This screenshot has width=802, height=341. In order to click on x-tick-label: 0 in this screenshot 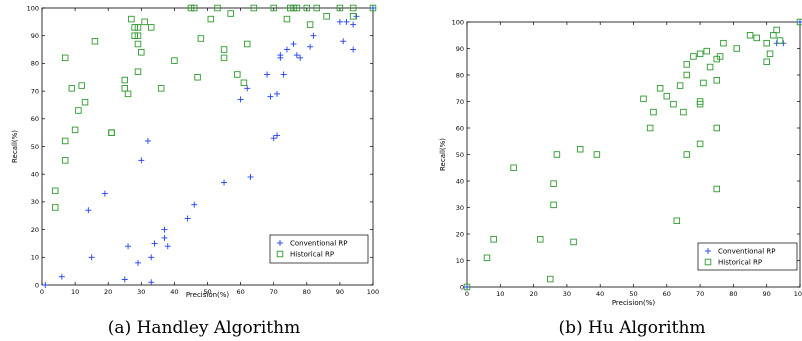, I will do `click(467, 294)`.